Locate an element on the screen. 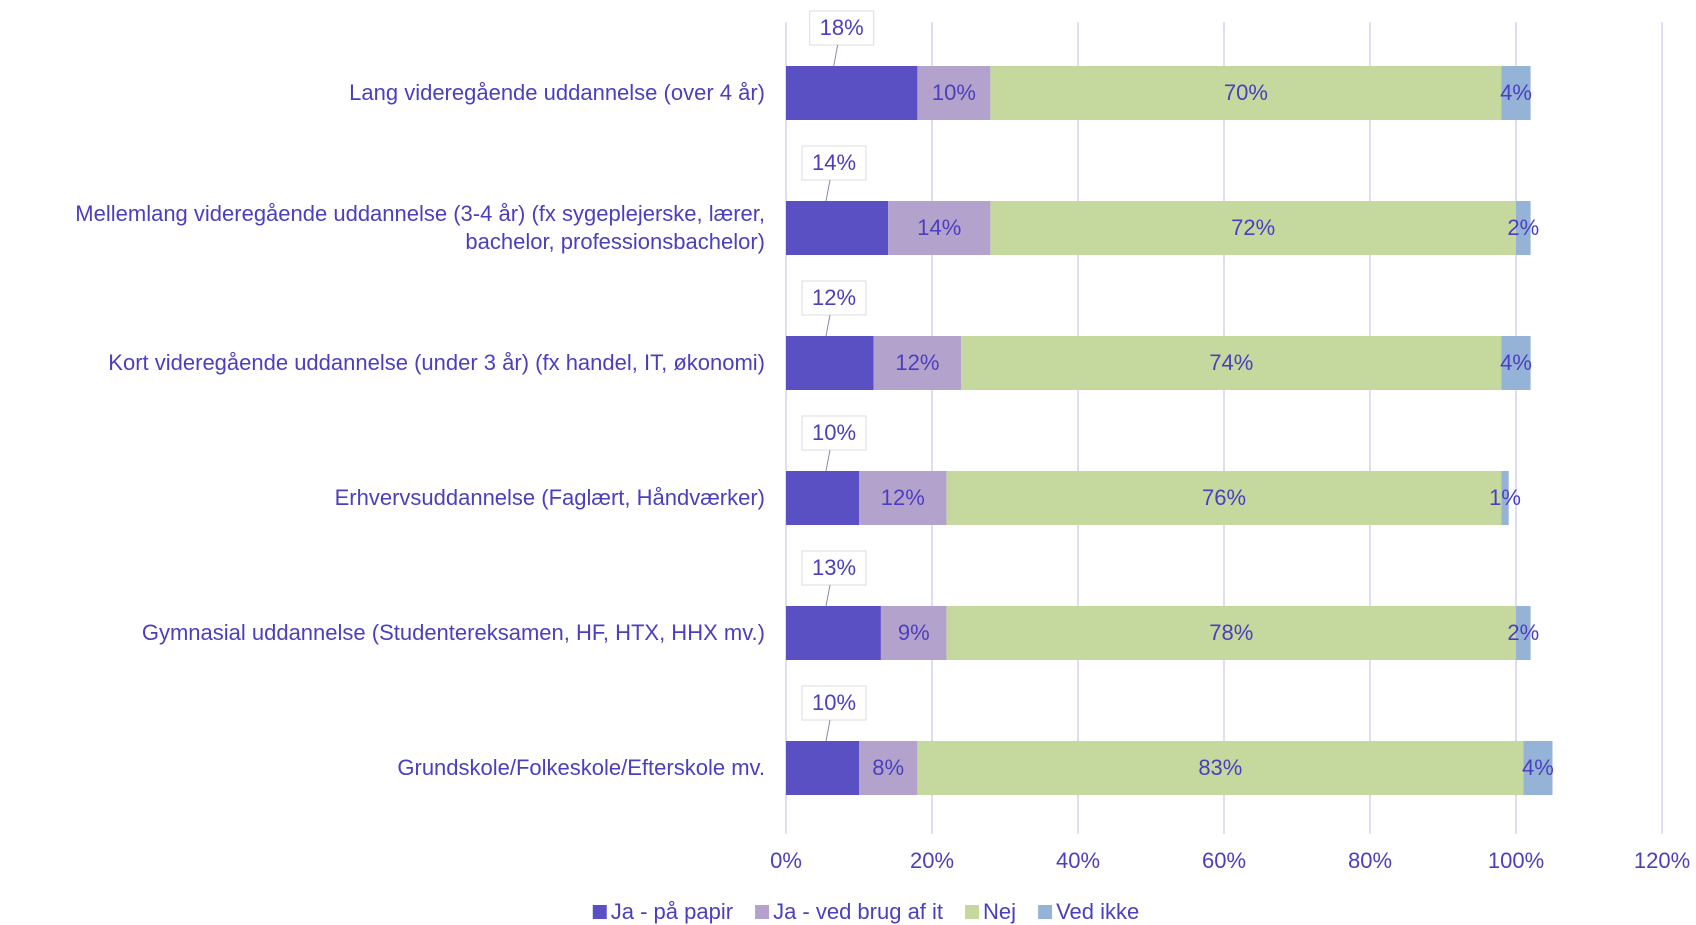 The image size is (1696, 925). legend-label: Nej is located at coordinates (999, 911).